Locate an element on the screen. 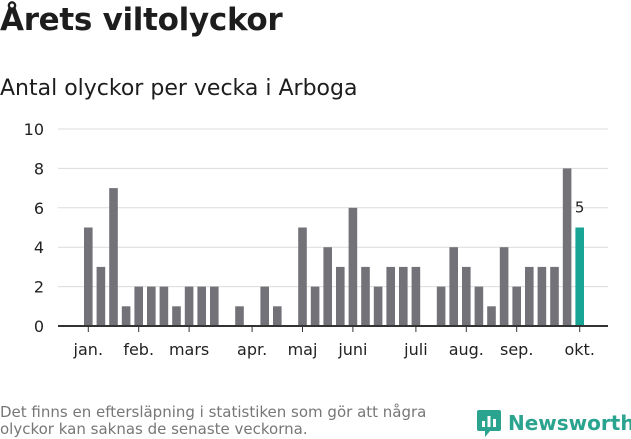 The height and width of the screenshot is (439, 631). y-tick-label: 8 is located at coordinates (39, 168).